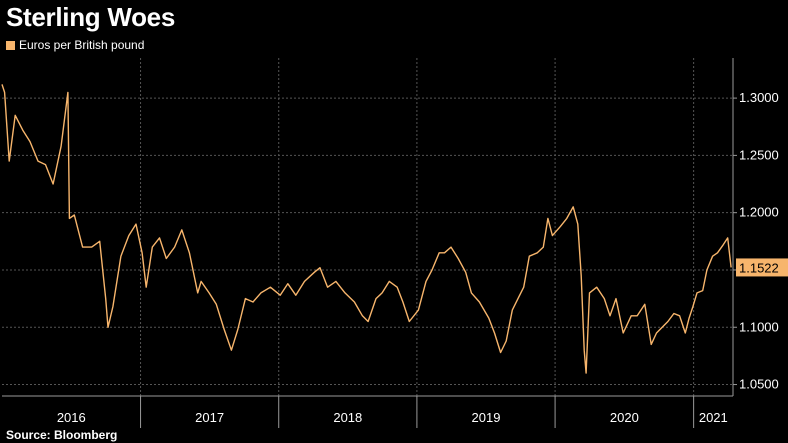 This screenshot has height=443, width=788. Describe the element at coordinates (486, 417) in the screenshot. I see `x-year-label: 2019` at that location.